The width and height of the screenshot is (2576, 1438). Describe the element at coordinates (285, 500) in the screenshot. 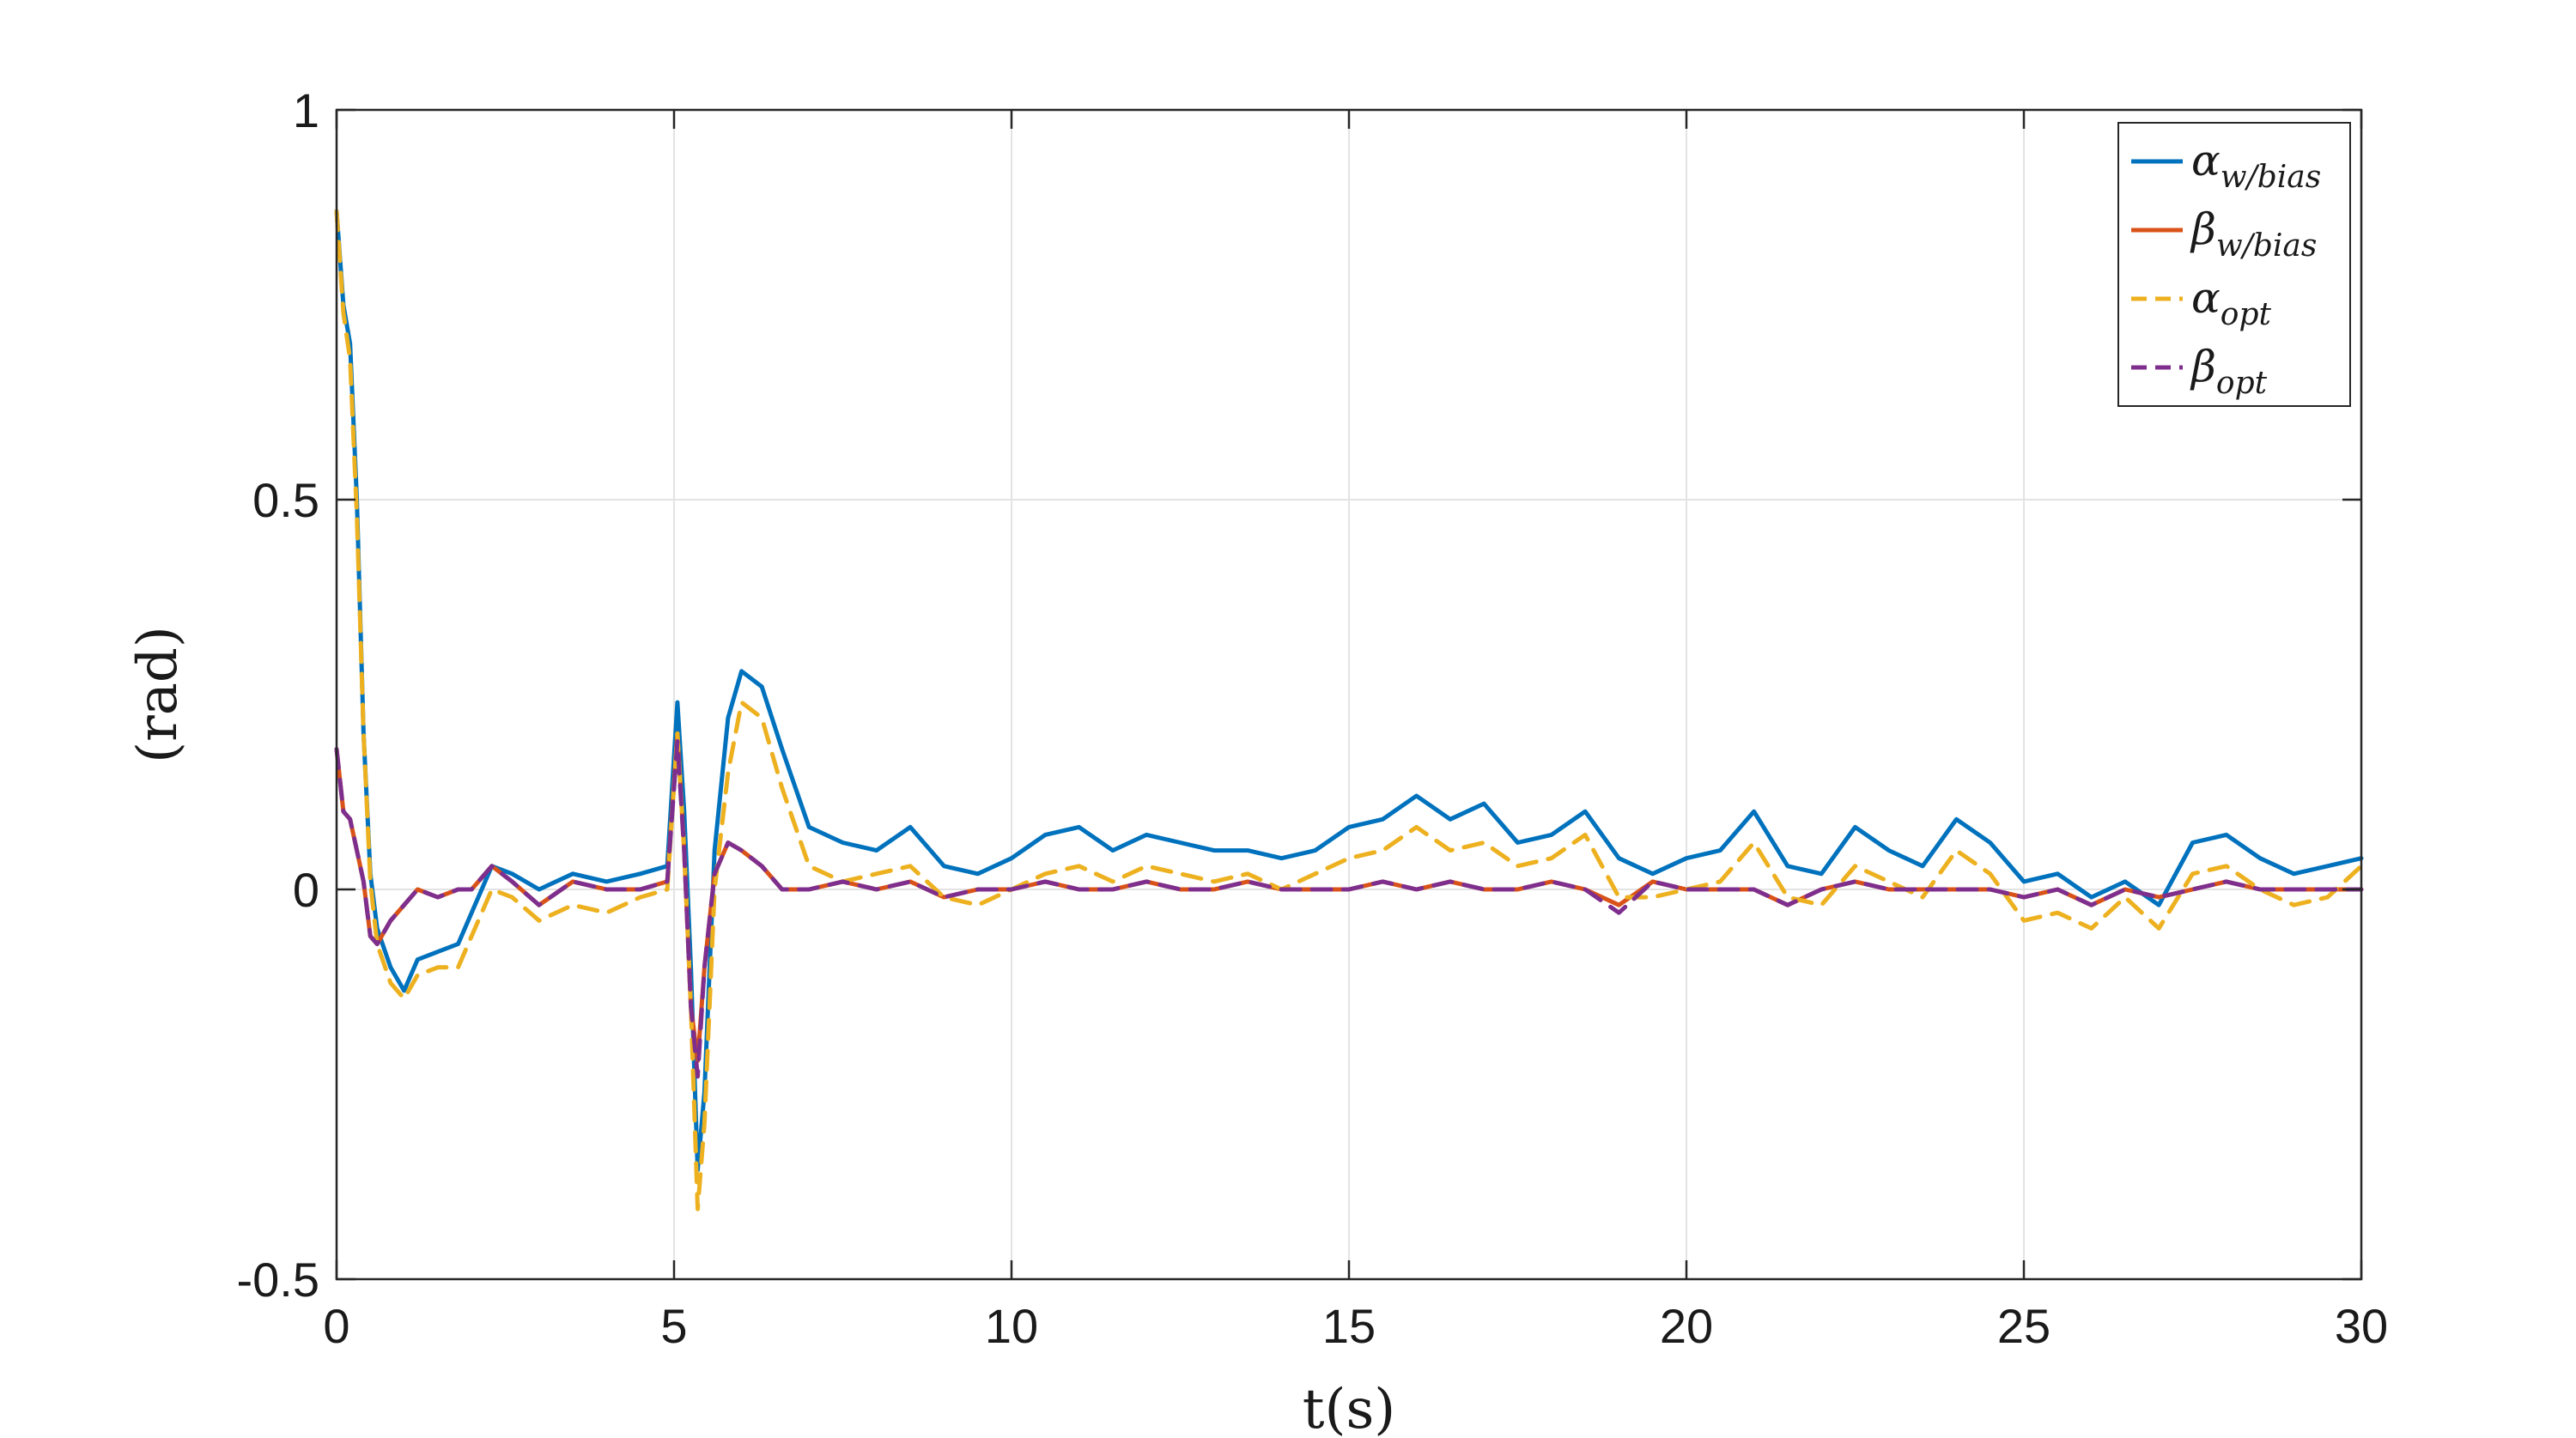

I see `y-tick-label: 0.5` at that location.